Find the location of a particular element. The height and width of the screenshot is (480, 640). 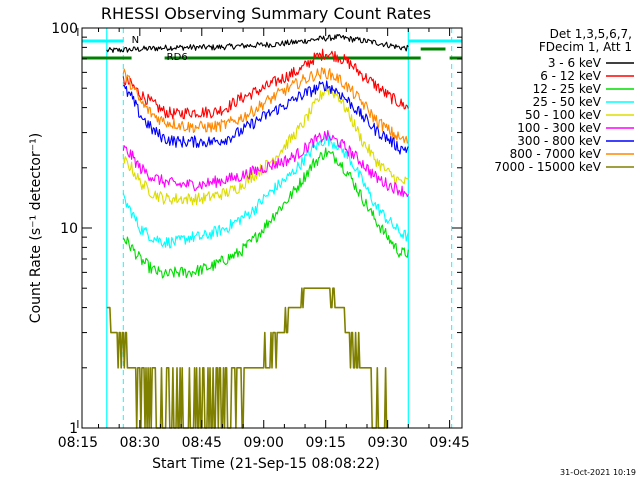

x-tick-label: 08:15 is located at coordinates (78, 443).